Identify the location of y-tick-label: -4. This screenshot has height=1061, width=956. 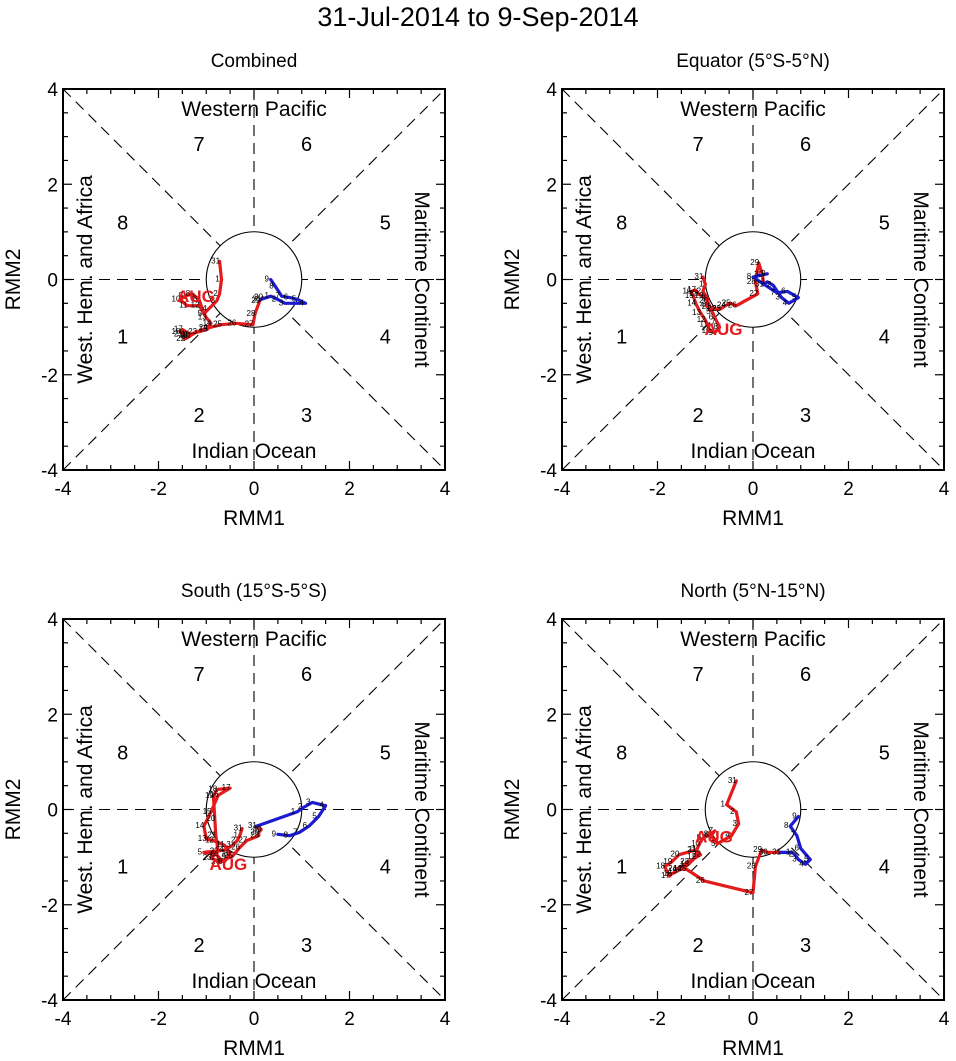
(49, 471).